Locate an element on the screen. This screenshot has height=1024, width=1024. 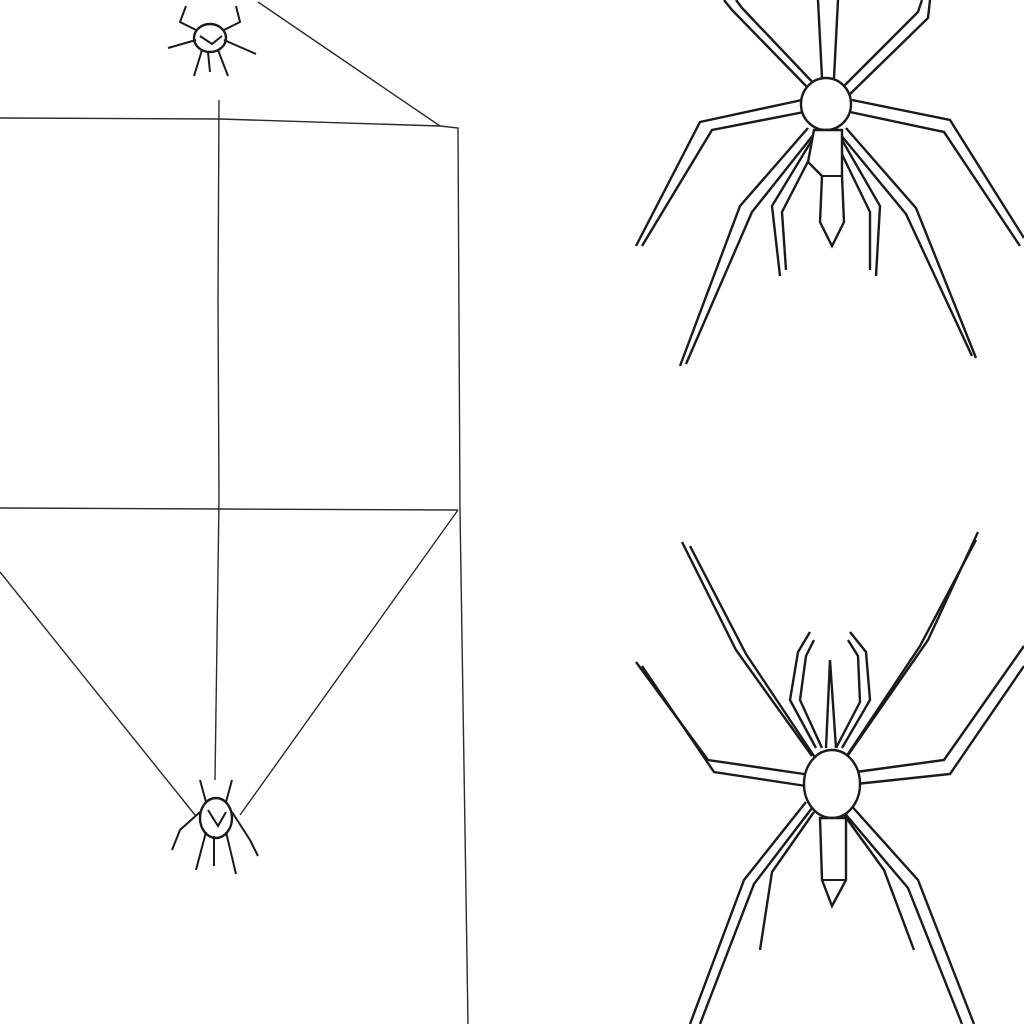
small-spider-bottom-body is located at coordinates (216, 818).